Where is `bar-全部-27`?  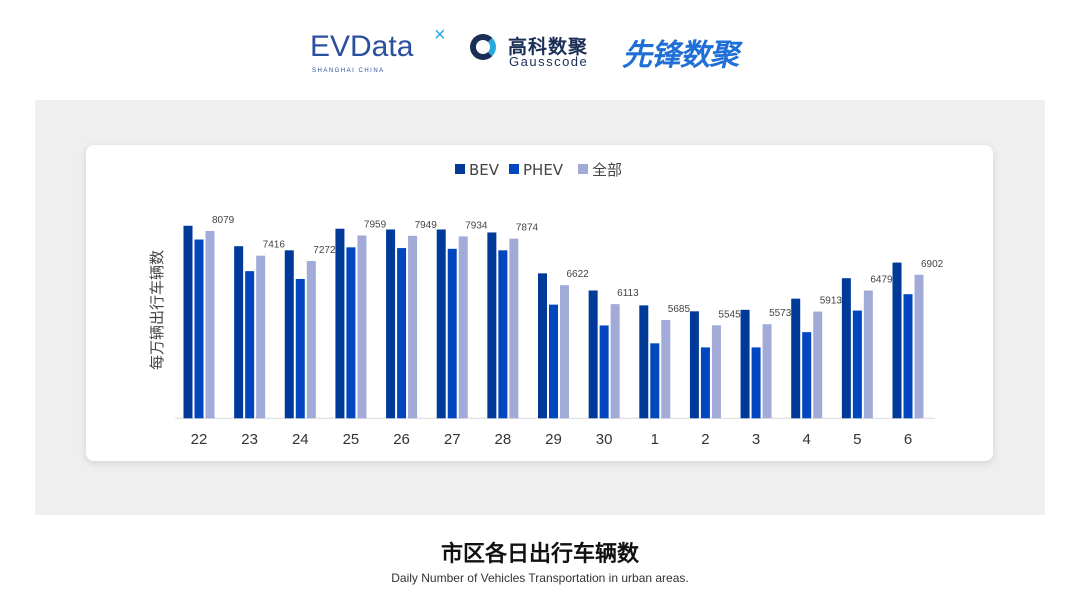
bar-全部-27 is located at coordinates (463, 327).